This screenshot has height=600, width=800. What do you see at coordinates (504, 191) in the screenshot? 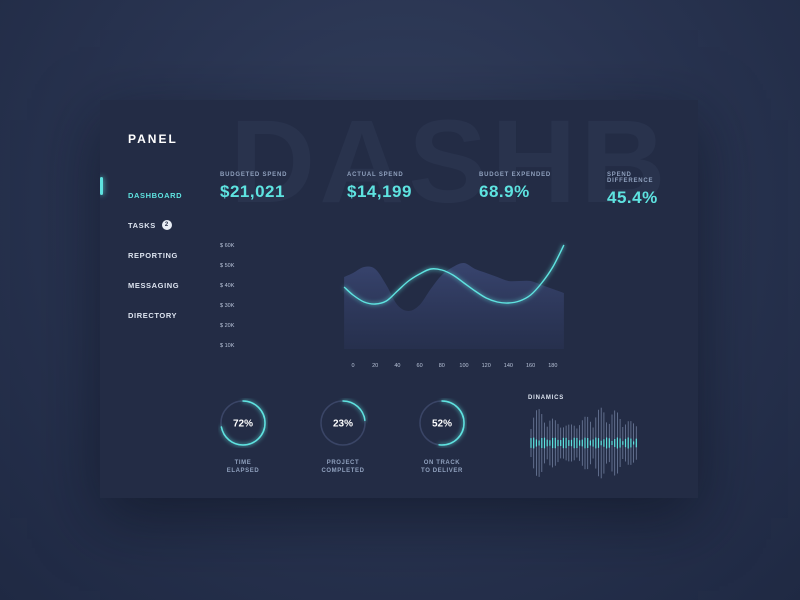
I see `stat-value: 68.9%` at bounding box center [504, 191].